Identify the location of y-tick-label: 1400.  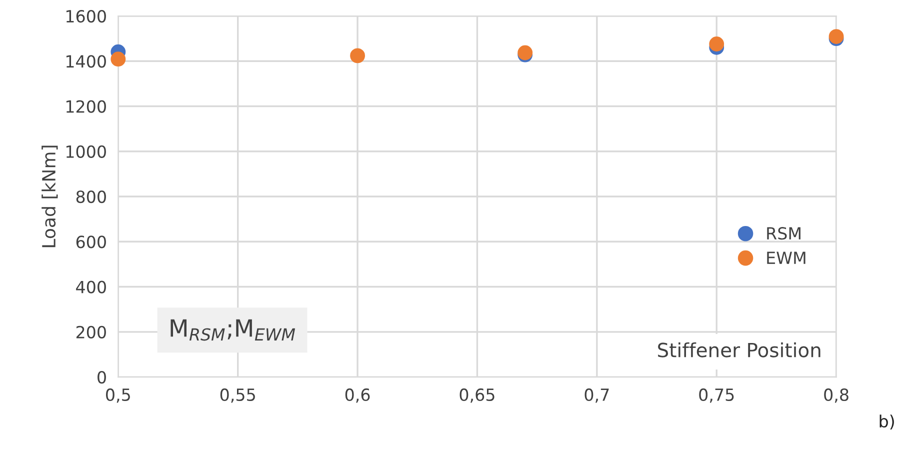
(86, 61).